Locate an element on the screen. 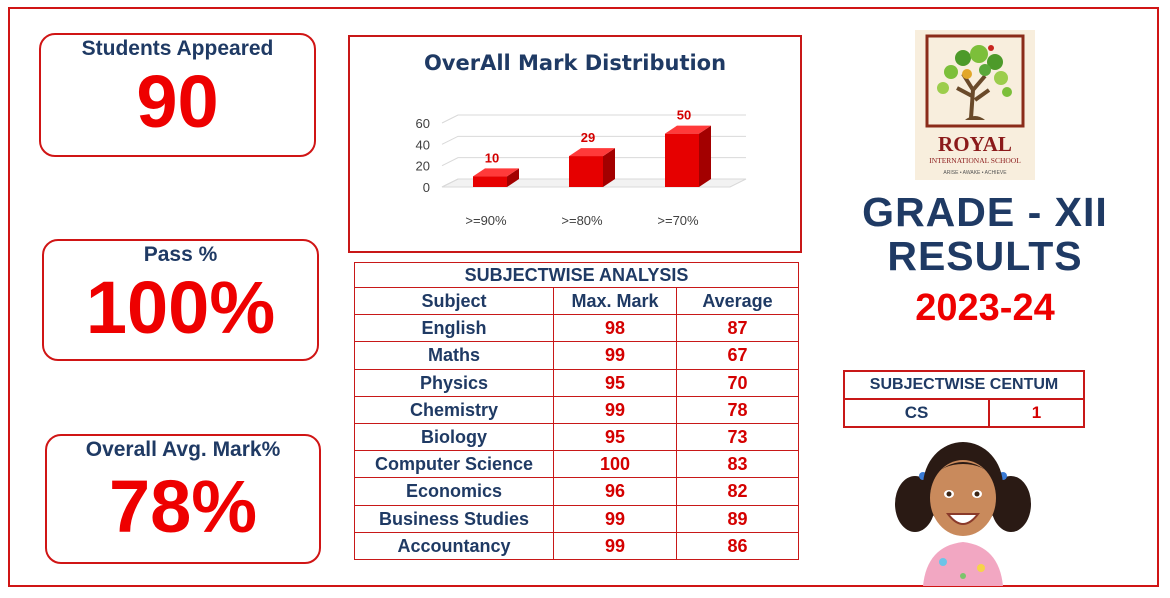  logo-school-name: ROYAL is located at coordinates (975, 144).